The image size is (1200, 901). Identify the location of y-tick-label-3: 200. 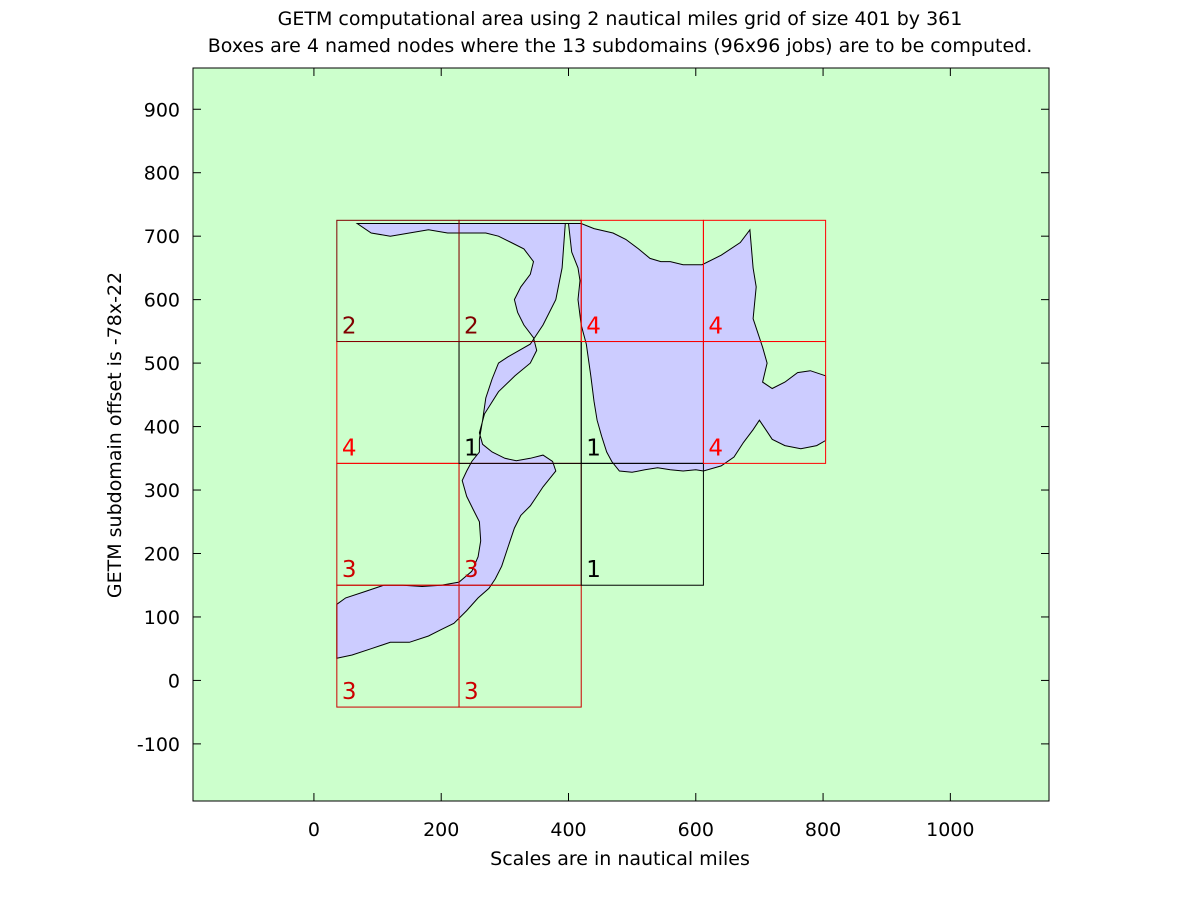
(162, 554).